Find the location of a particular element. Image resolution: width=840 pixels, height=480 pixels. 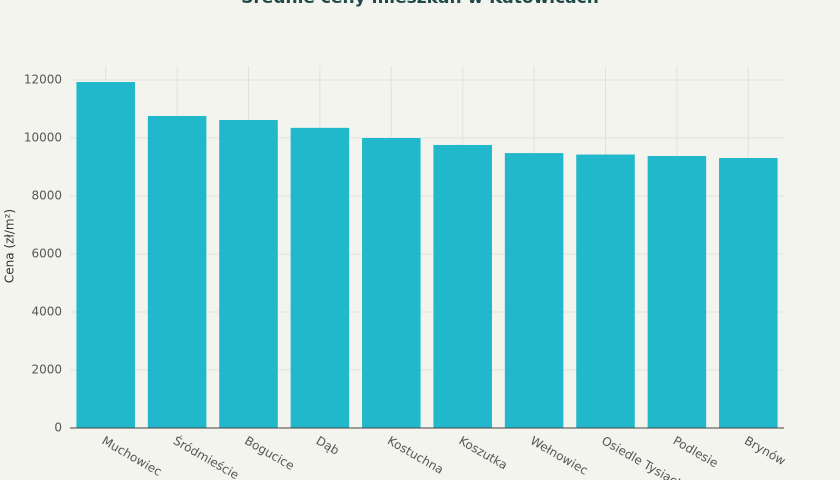

y-tick-label: 4000 is located at coordinates (46, 312).